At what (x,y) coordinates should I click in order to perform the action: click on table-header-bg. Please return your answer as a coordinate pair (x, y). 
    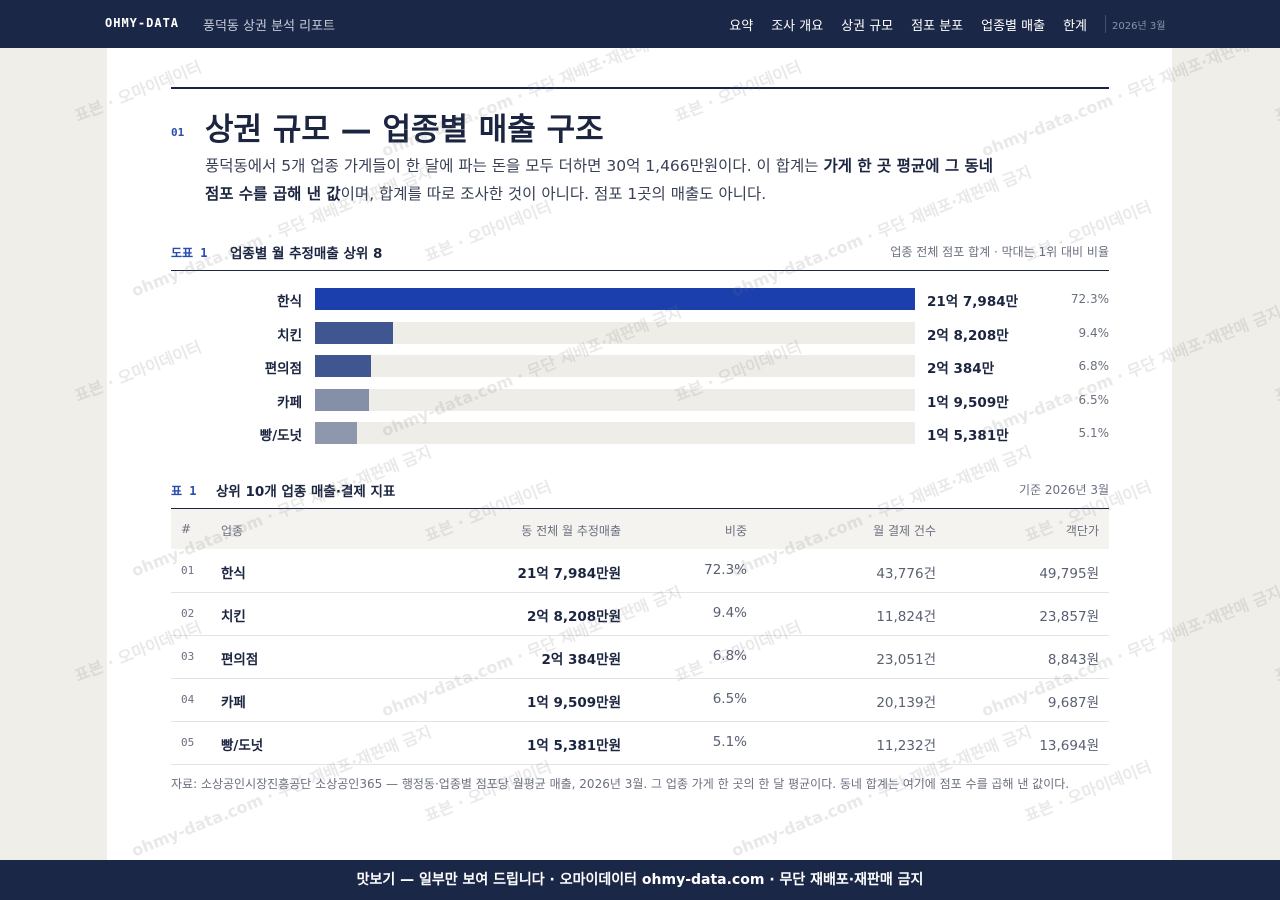
    Looking at the image, I should click on (640, 529).